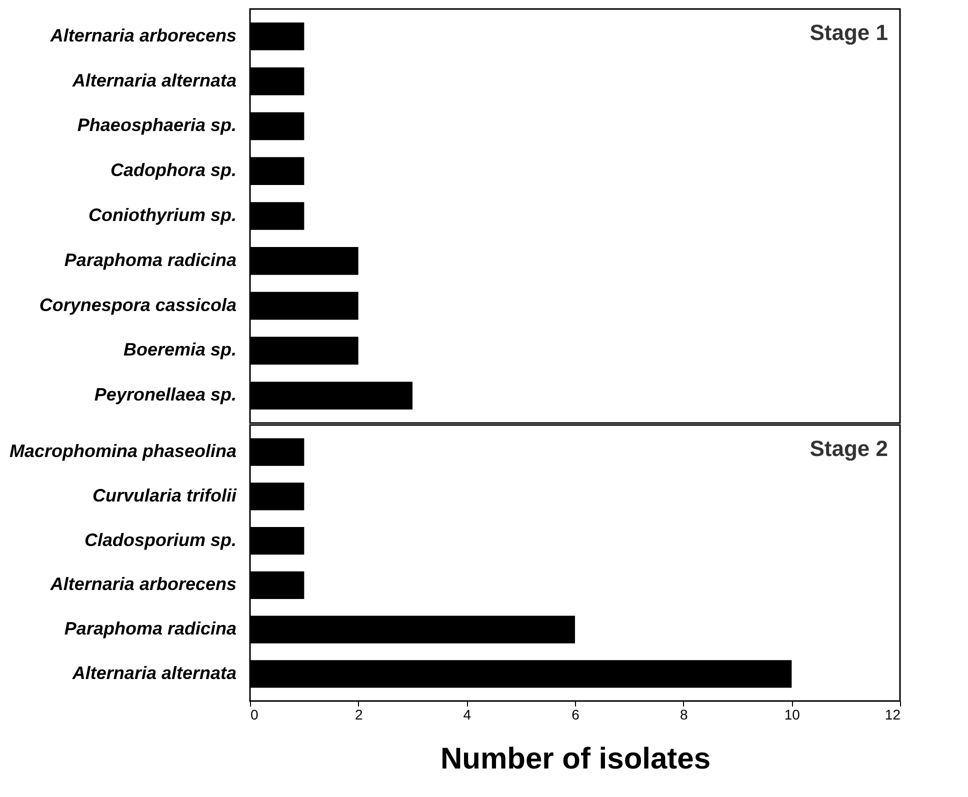 The height and width of the screenshot is (797, 968). Describe the element at coordinates (122, 451) in the screenshot. I see `y-tick-label: Macrophomina phaseolina` at that location.